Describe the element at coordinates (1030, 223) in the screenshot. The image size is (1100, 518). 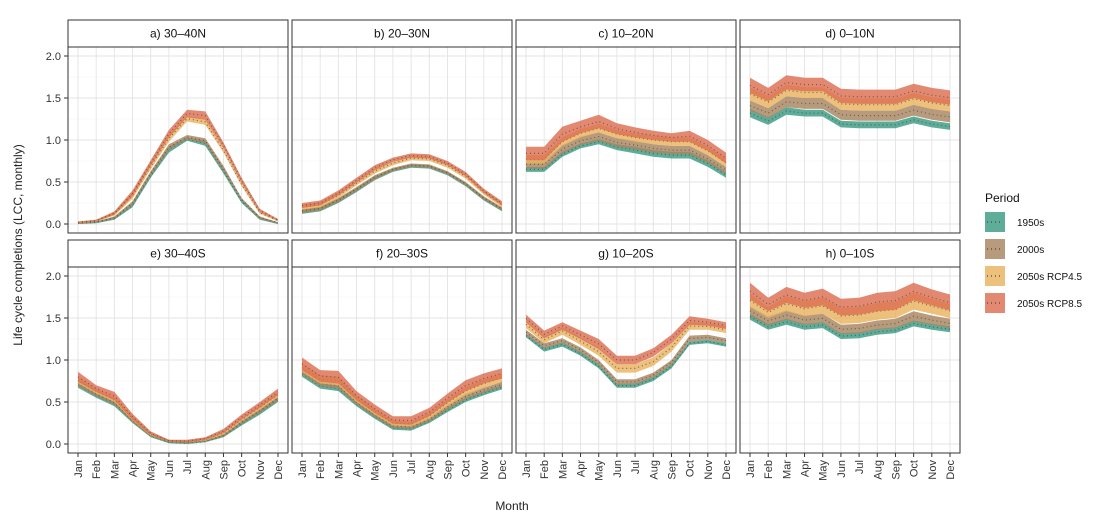
I see `legend-label: 1950s` at that location.